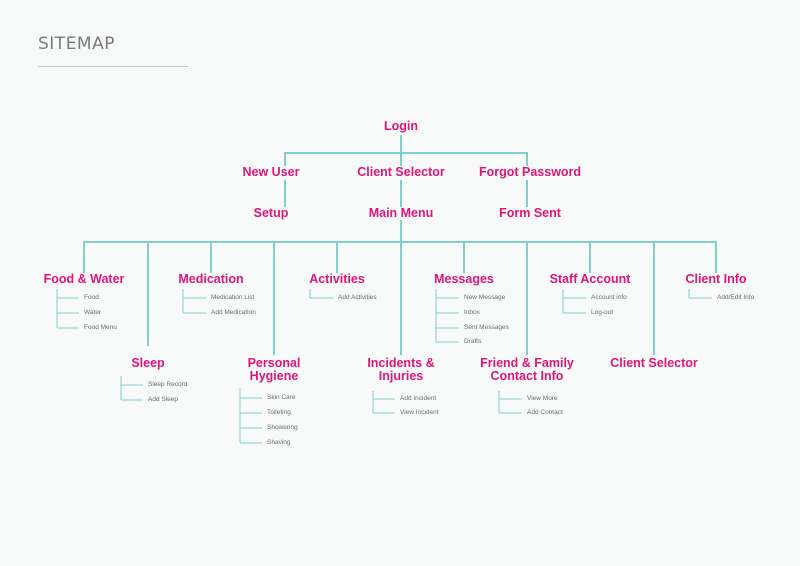 The height and width of the screenshot is (566, 800). I want to click on bracket-personal-hygiene, so click(250, 416).